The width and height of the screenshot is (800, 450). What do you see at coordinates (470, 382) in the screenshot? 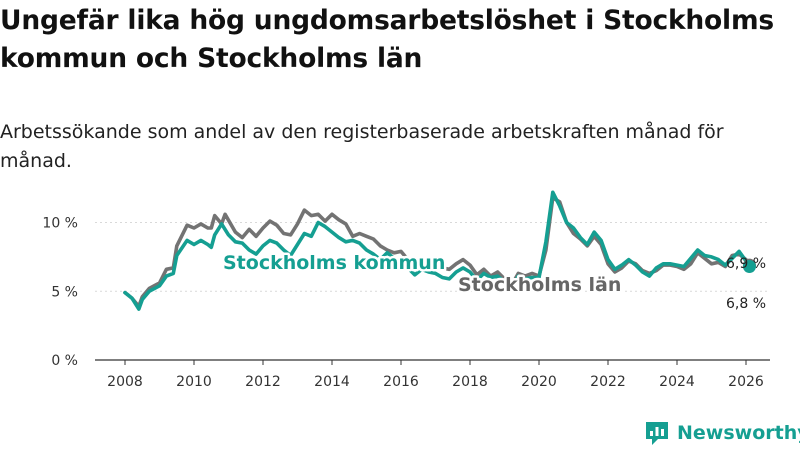
I see `x-tick-label: 2018` at bounding box center [470, 382].